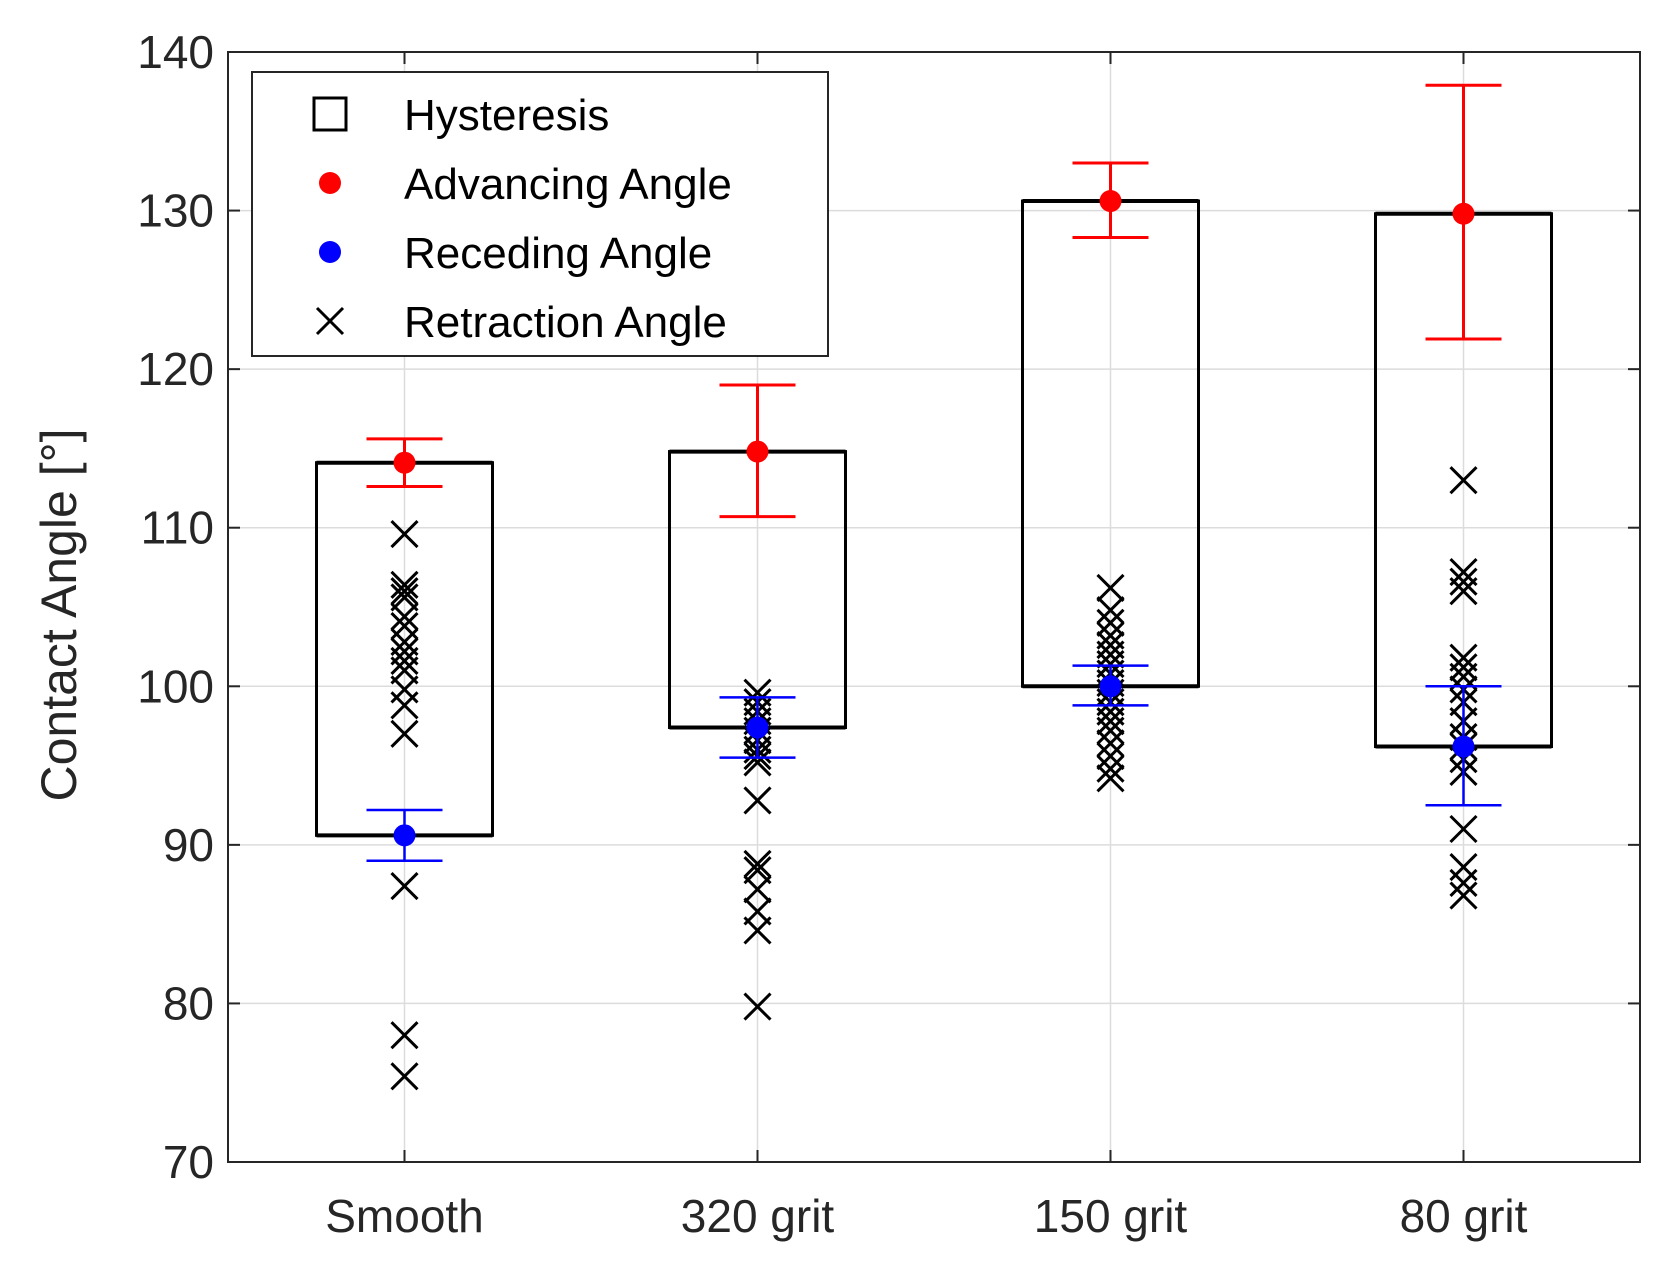 The image size is (1670, 1277). What do you see at coordinates (59, 615) in the screenshot?
I see `y-axis-label: Contact Angle [°]` at bounding box center [59, 615].